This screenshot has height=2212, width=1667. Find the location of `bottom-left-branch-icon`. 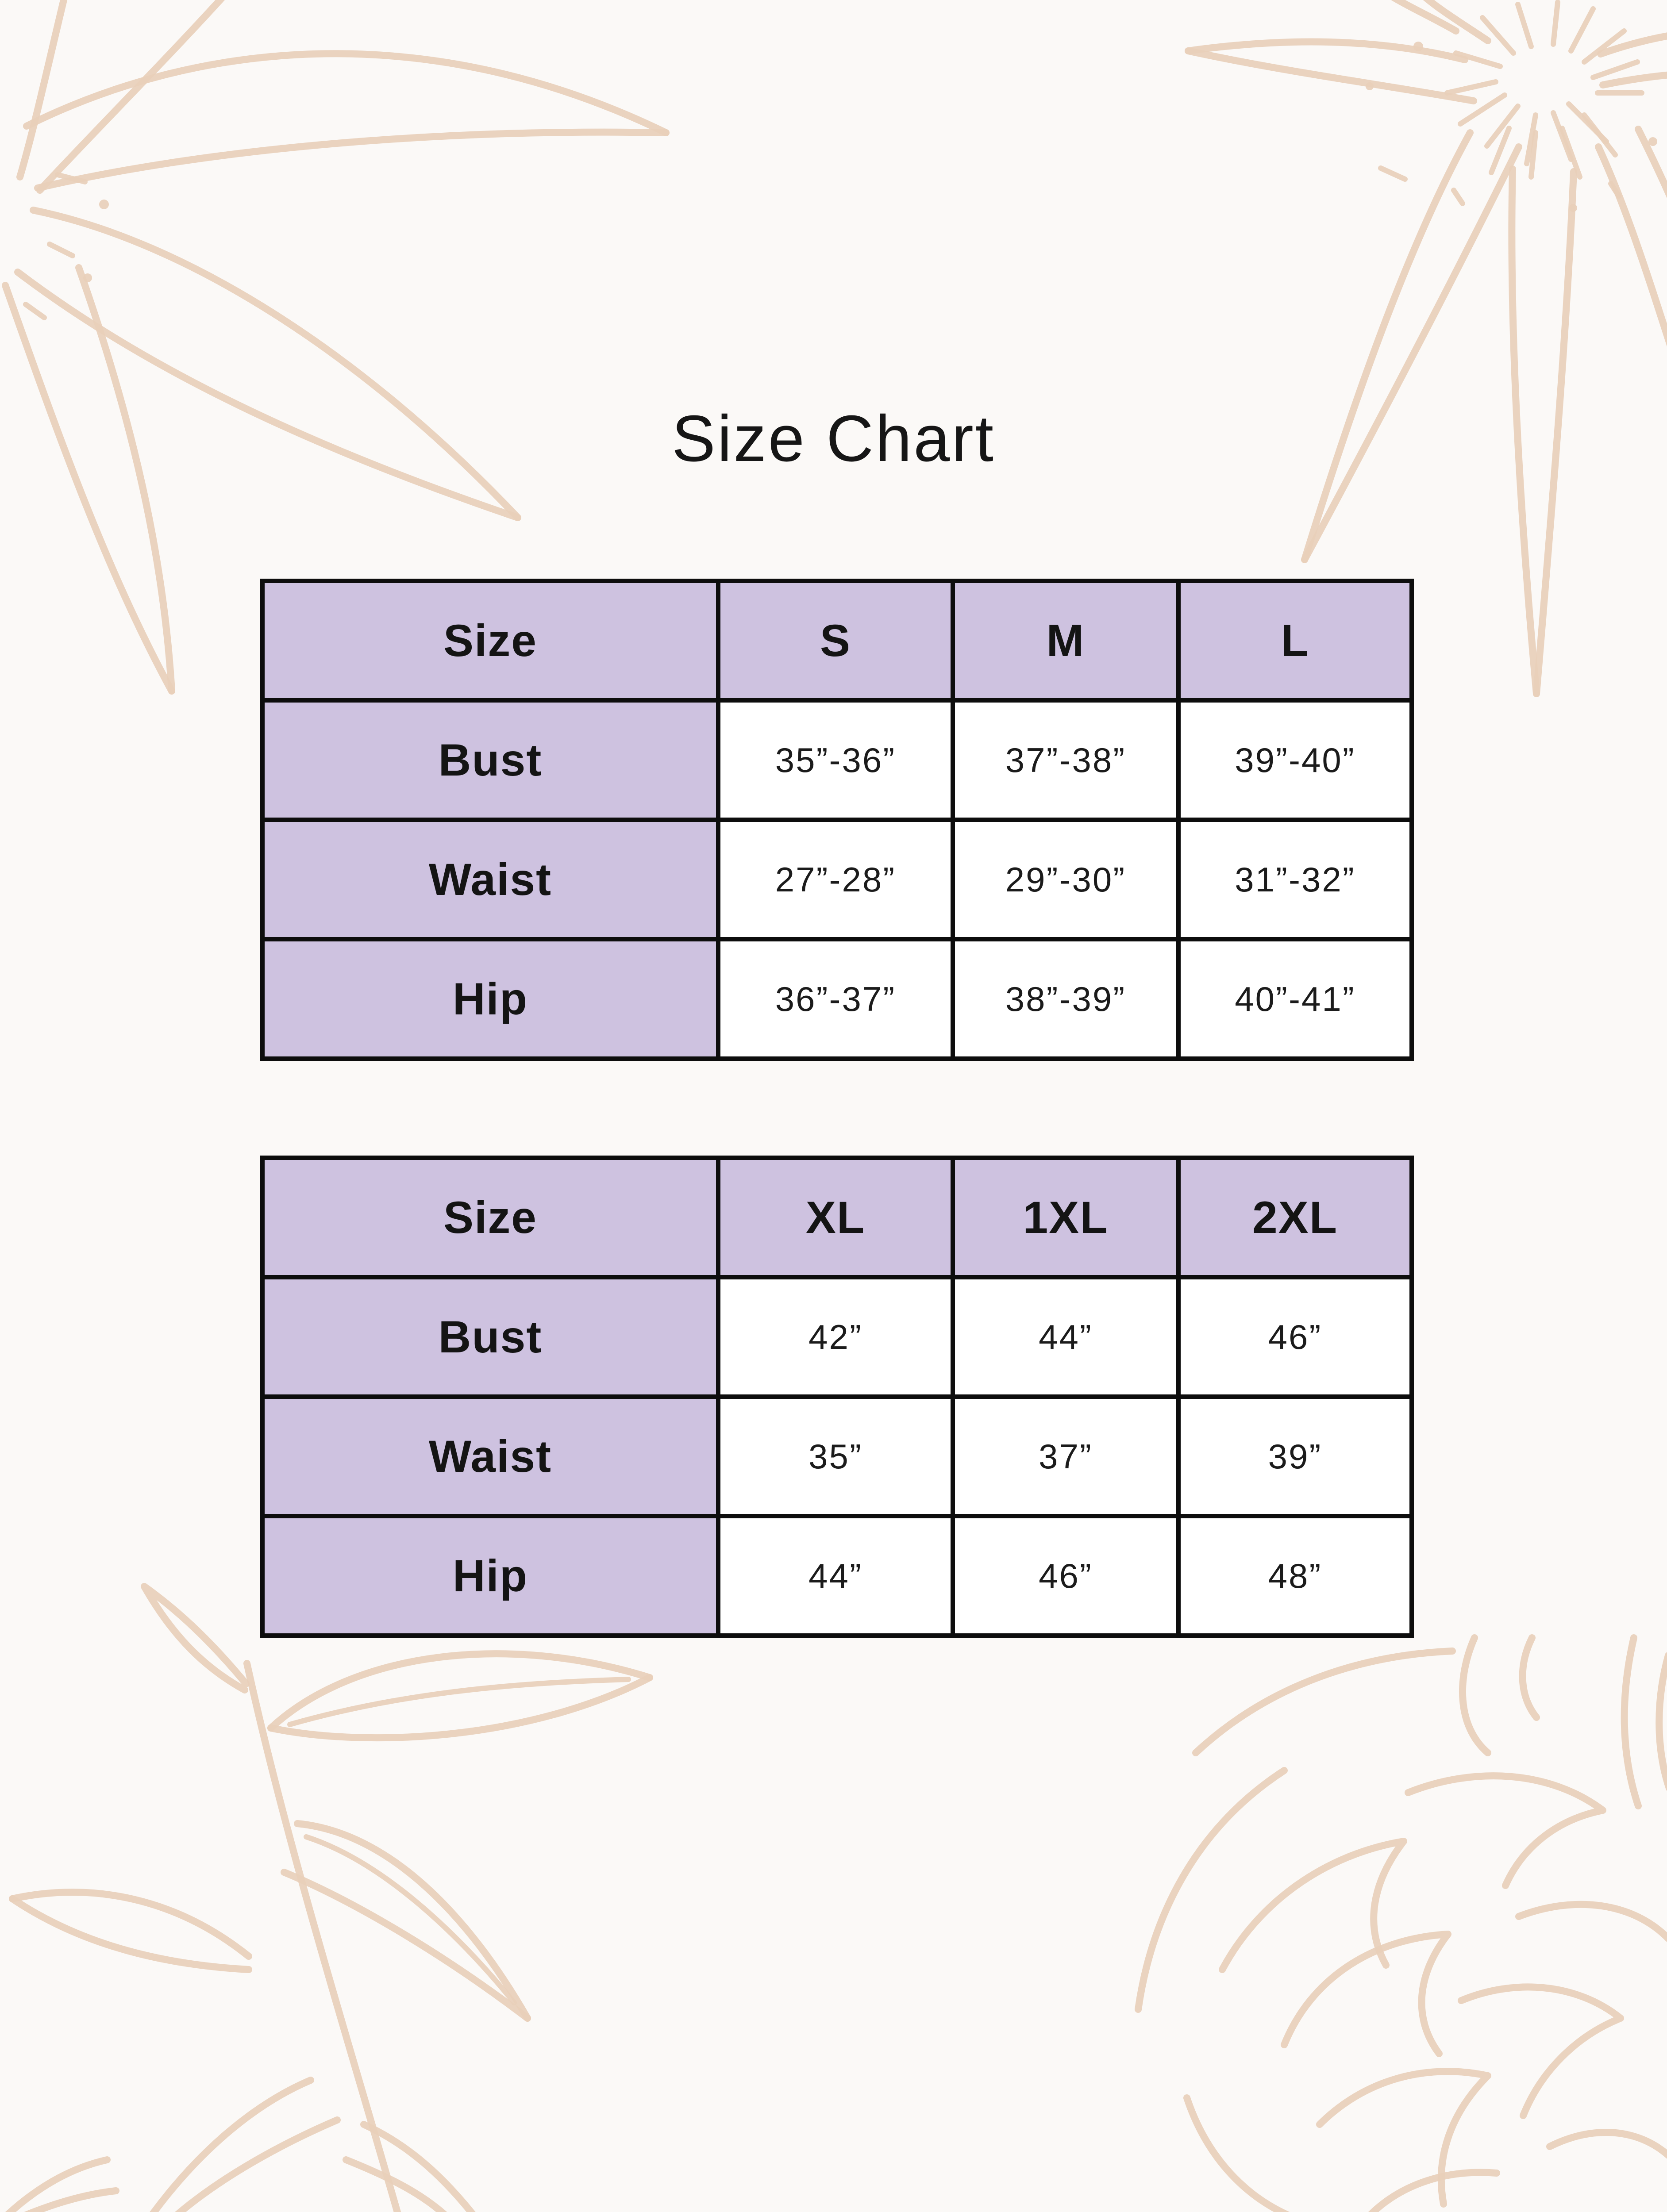

bottom-left-branch-icon is located at coordinates (329, 1898).